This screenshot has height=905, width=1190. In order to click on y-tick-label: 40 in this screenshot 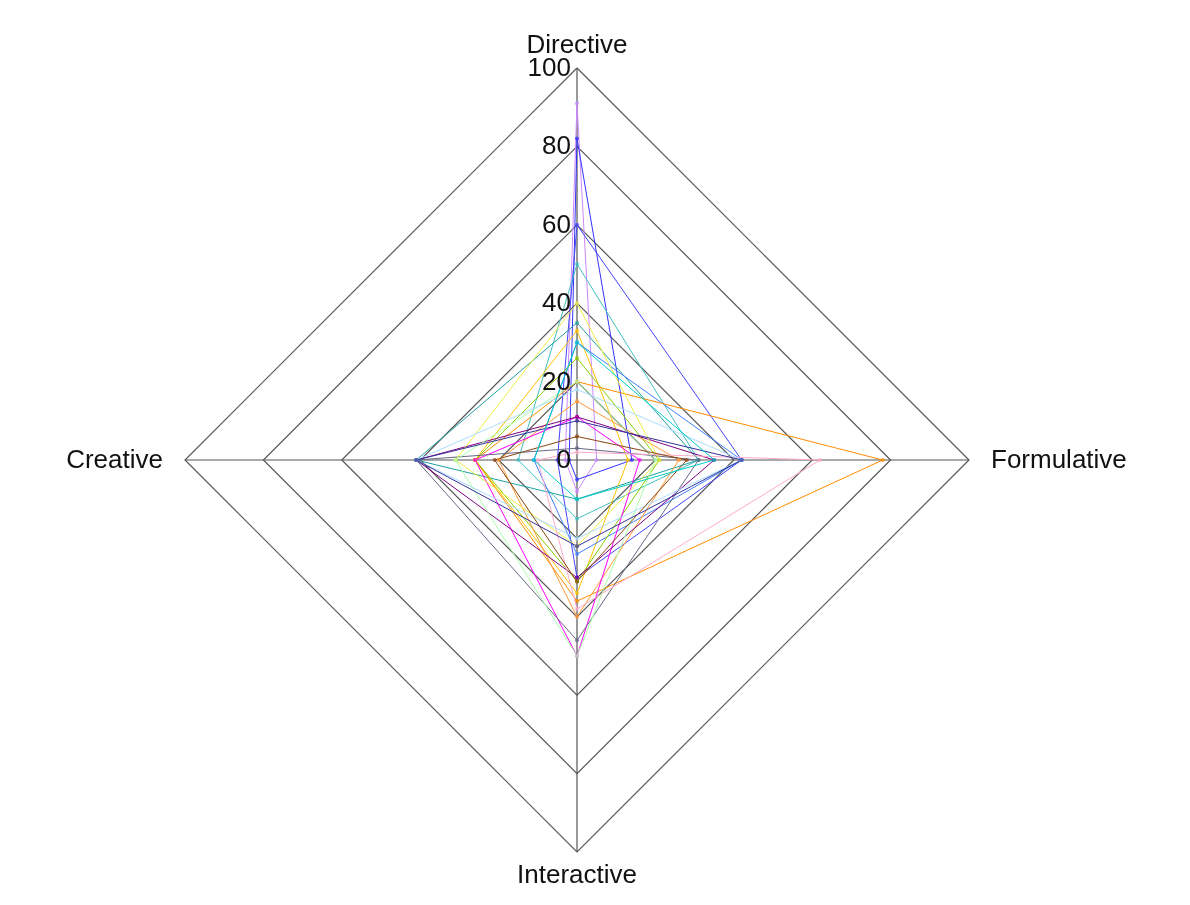, I will do `click(556, 302)`.